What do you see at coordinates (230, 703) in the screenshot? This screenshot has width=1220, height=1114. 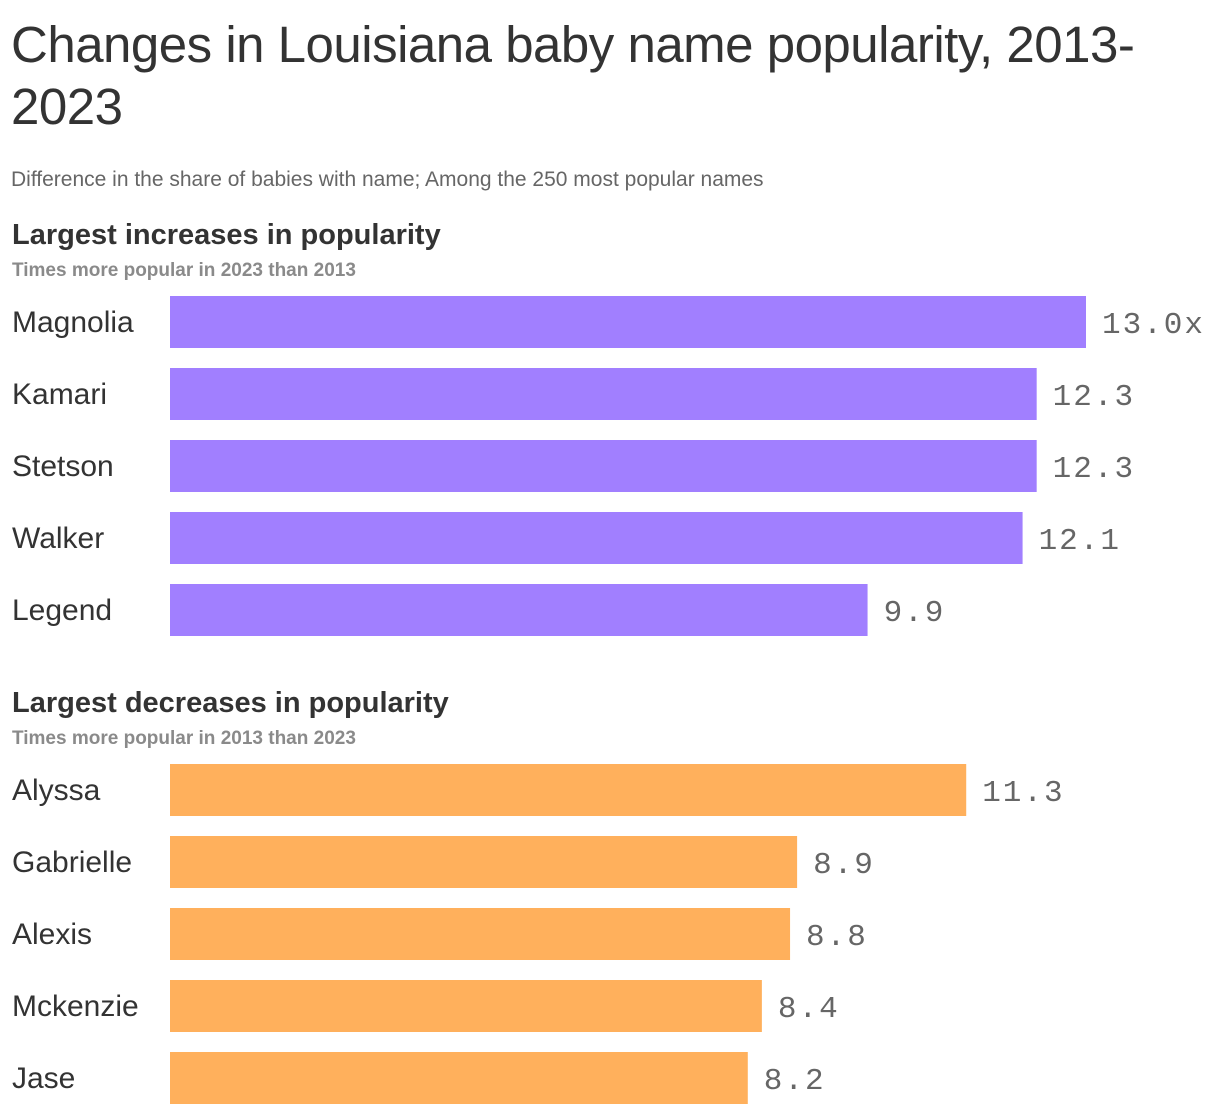 I see `decreases-panel-title: Largest decreases in popularity` at bounding box center [230, 703].